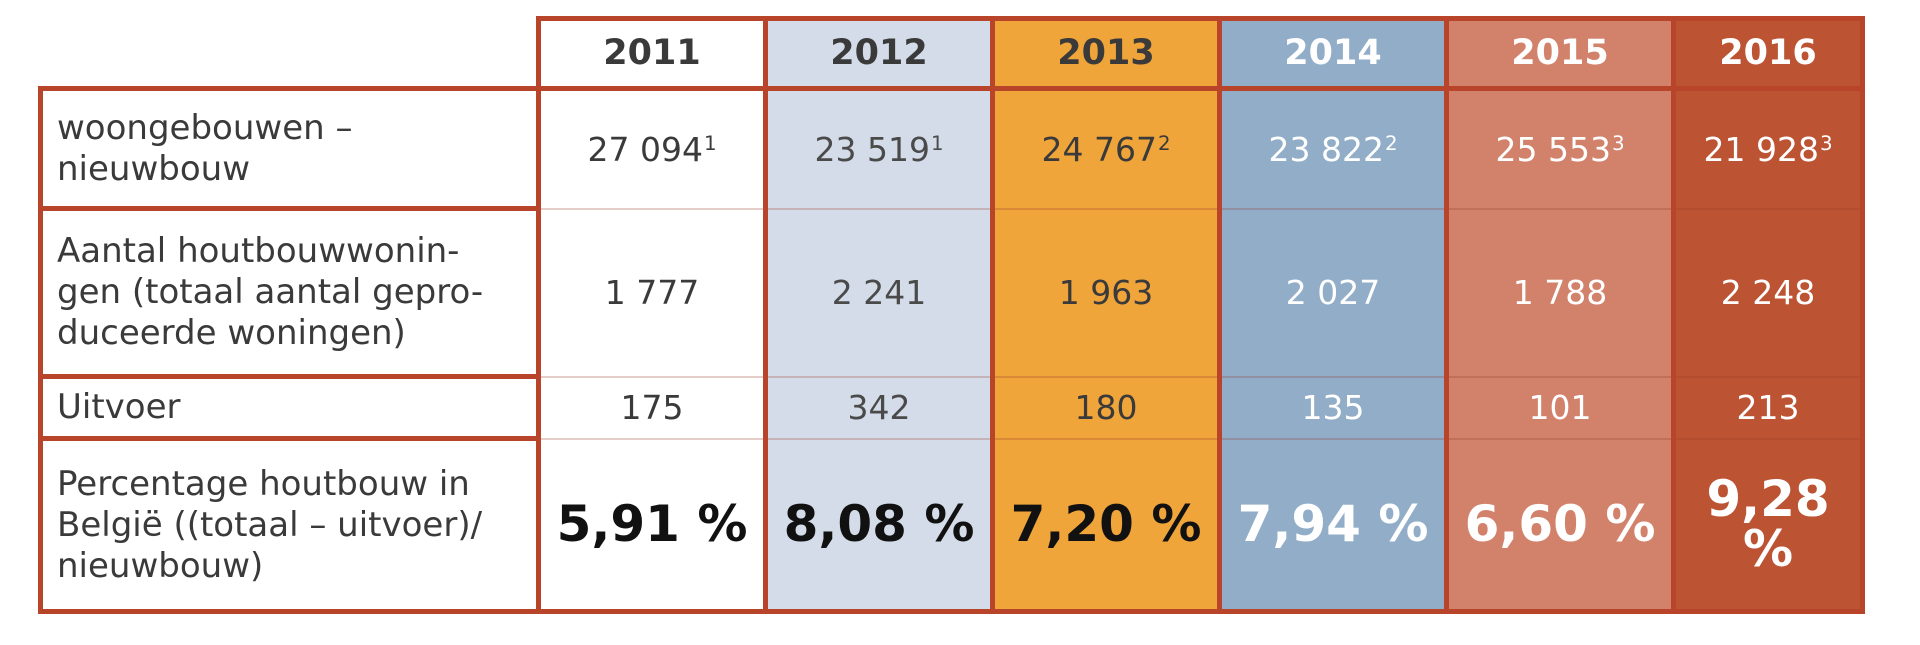 The image size is (1920, 645). Describe the element at coordinates (290, 54) in the screenshot. I see `corner-cell` at that location.